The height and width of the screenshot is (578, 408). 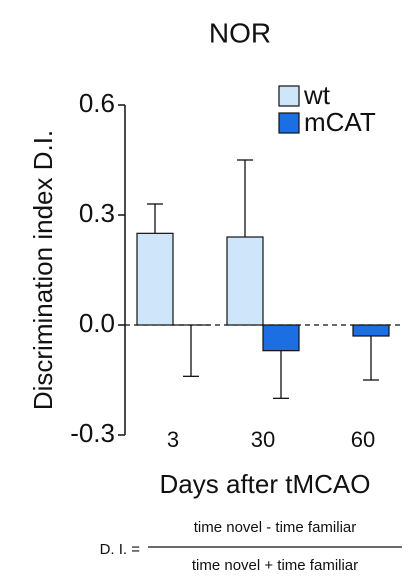 What do you see at coordinates (263, 439) in the screenshot?
I see `x-tick-label: 30` at bounding box center [263, 439].